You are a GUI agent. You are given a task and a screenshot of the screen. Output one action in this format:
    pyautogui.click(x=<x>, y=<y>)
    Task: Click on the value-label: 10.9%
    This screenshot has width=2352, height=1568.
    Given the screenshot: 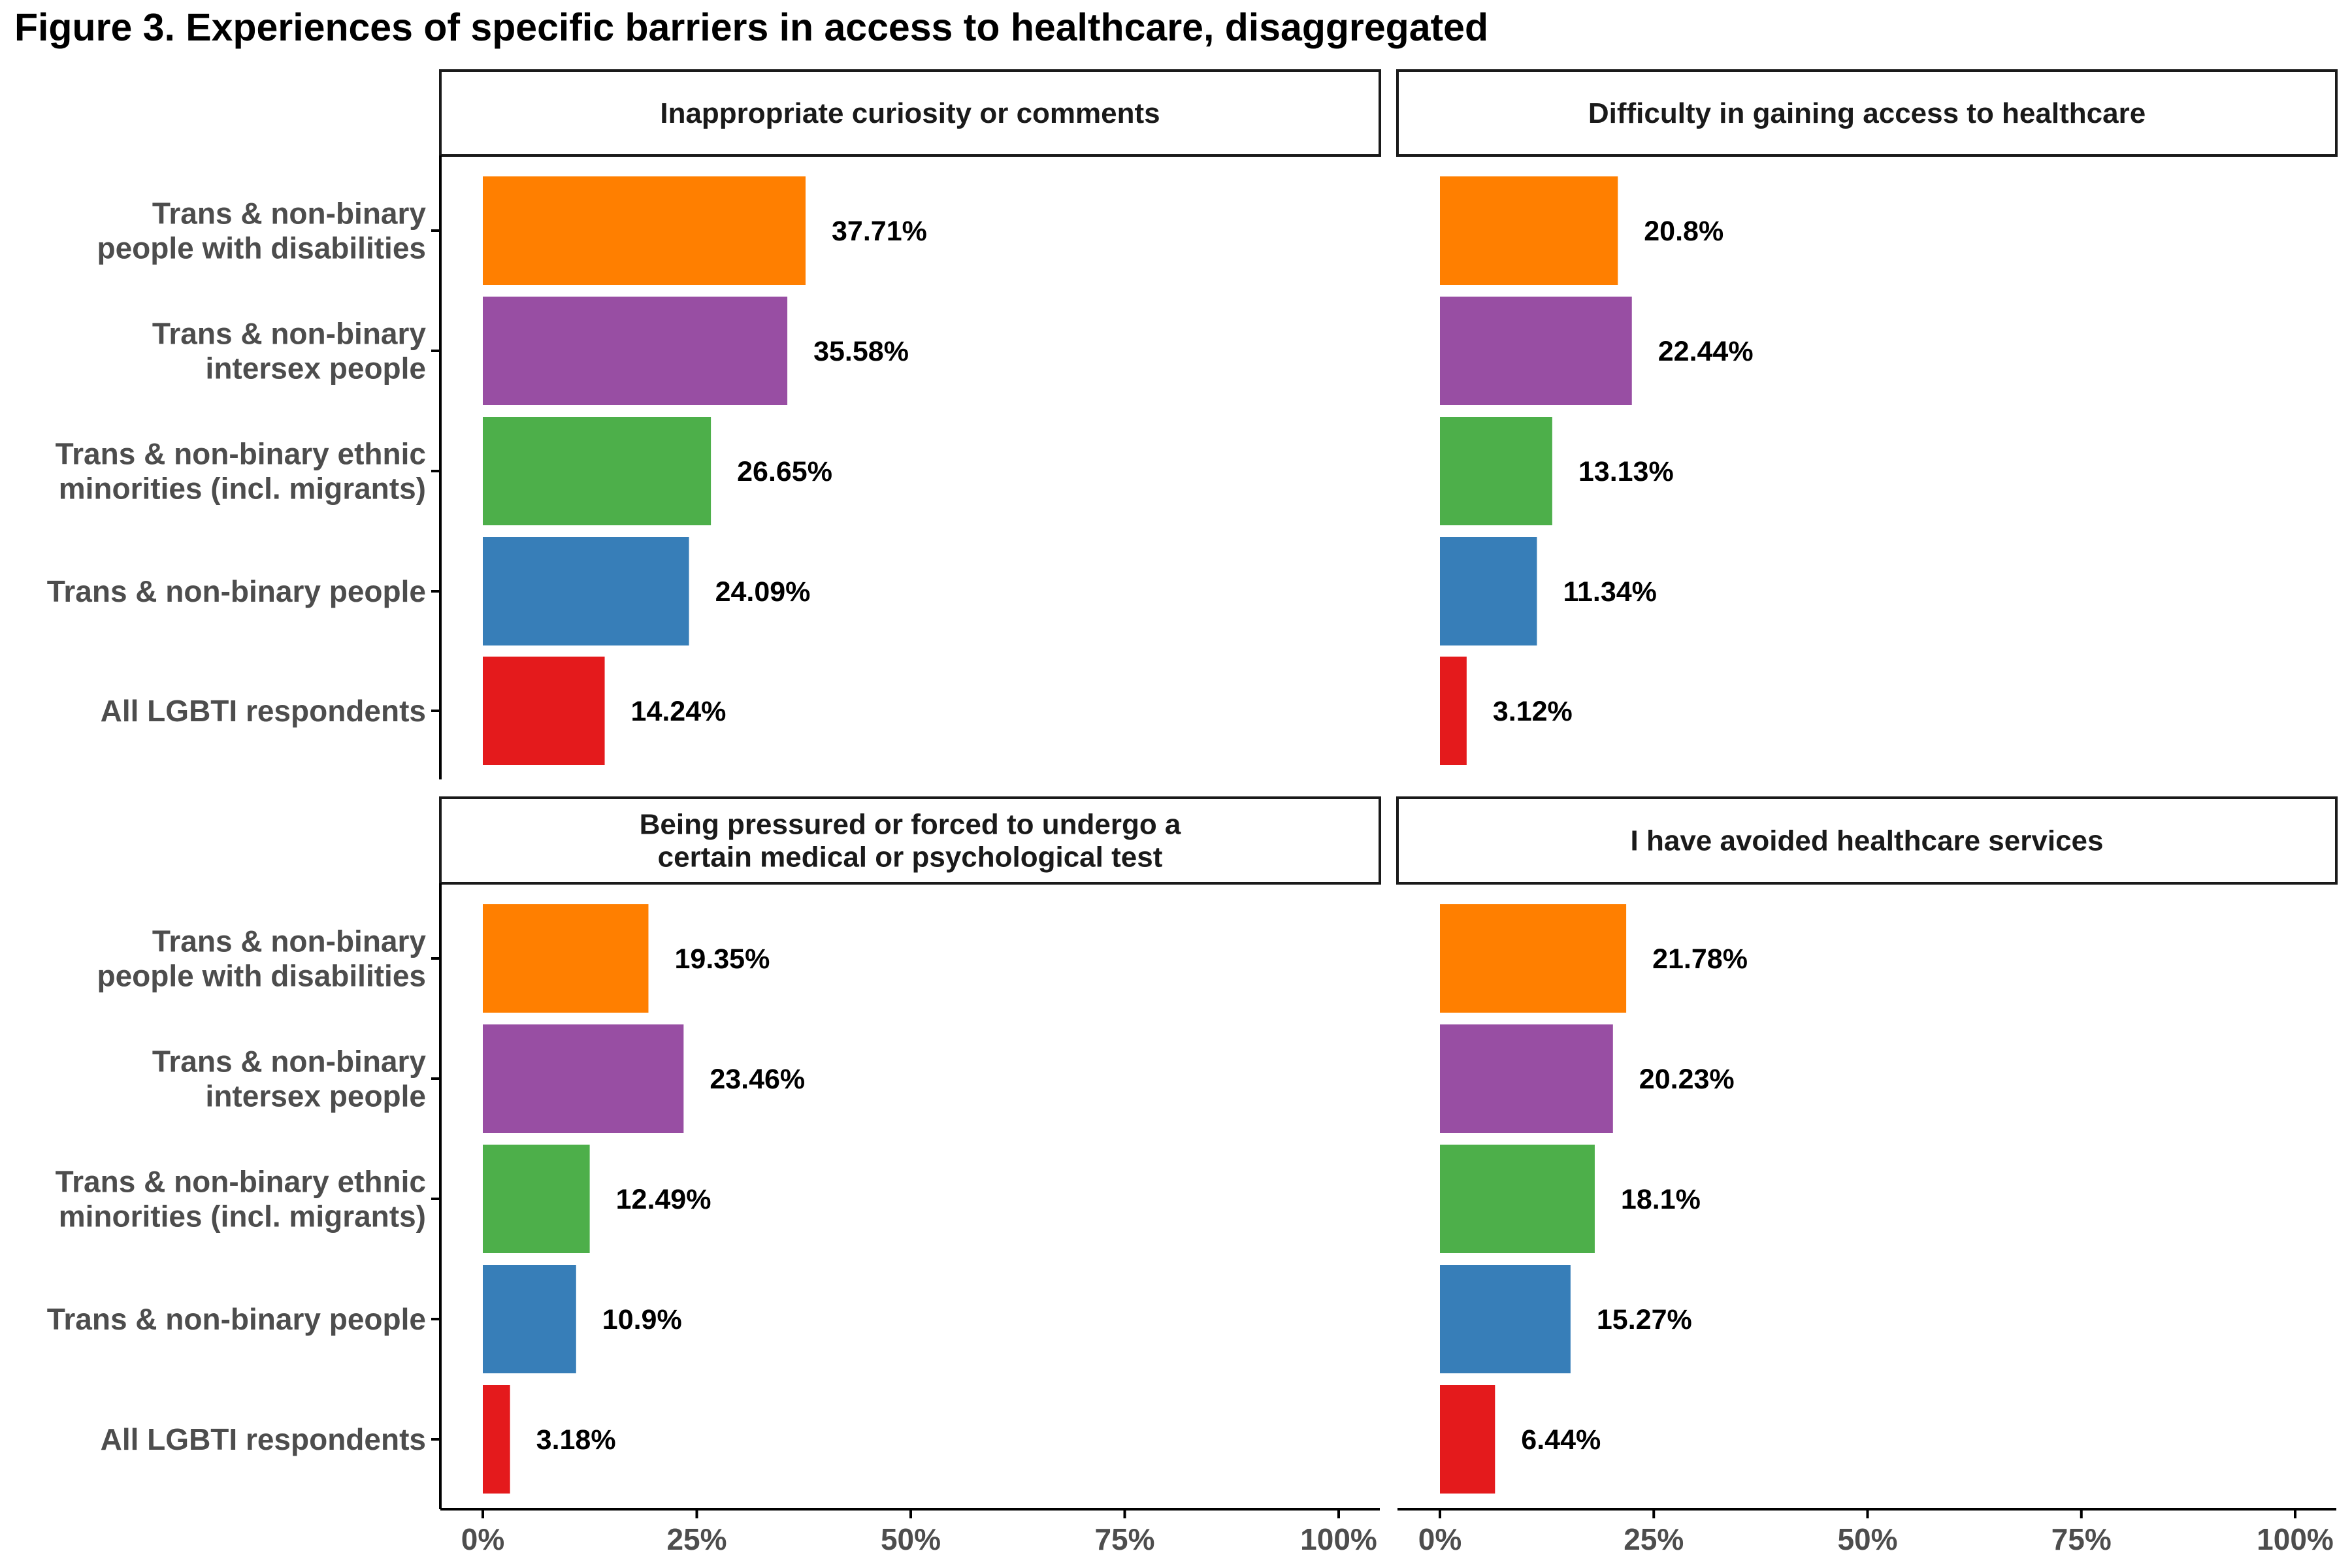 What is the action you would take?
    pyautogui.click(x=642, y=1319)
    